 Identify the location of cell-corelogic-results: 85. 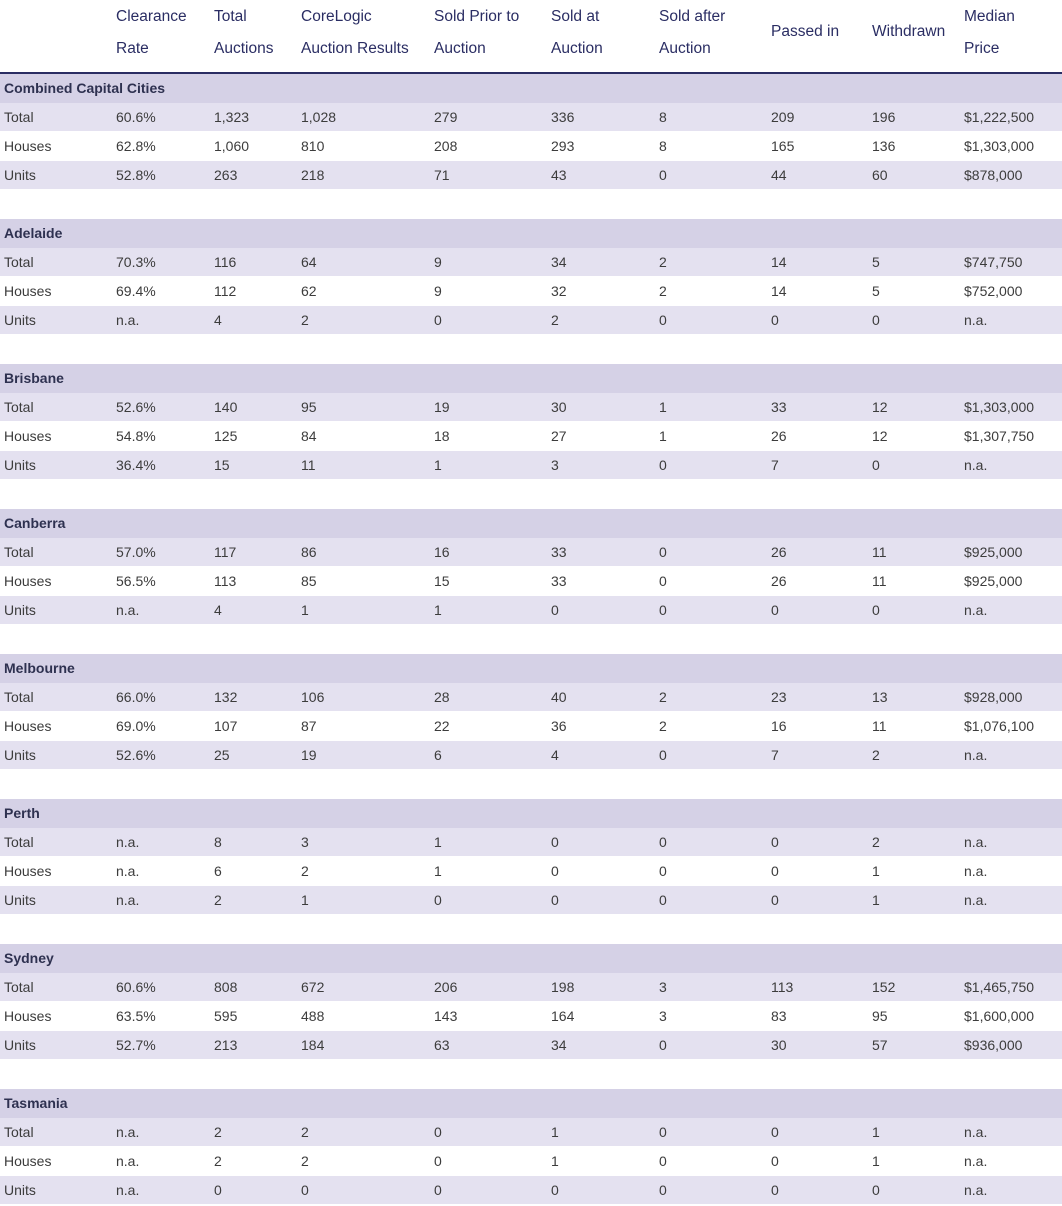
(309, 581).